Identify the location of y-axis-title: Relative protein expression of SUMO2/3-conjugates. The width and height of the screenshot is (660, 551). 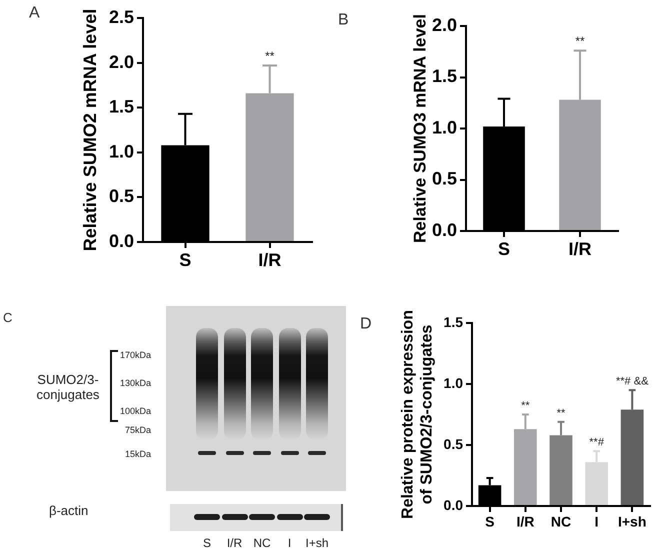
(417, 414).